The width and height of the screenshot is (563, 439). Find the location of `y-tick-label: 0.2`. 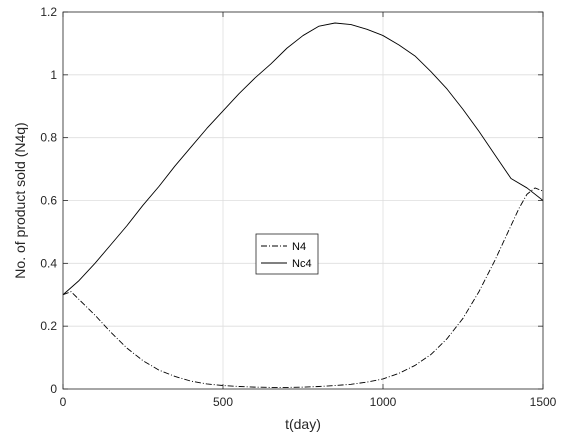

y-tick-label: 0.2 is located at coordinates (48, 326).